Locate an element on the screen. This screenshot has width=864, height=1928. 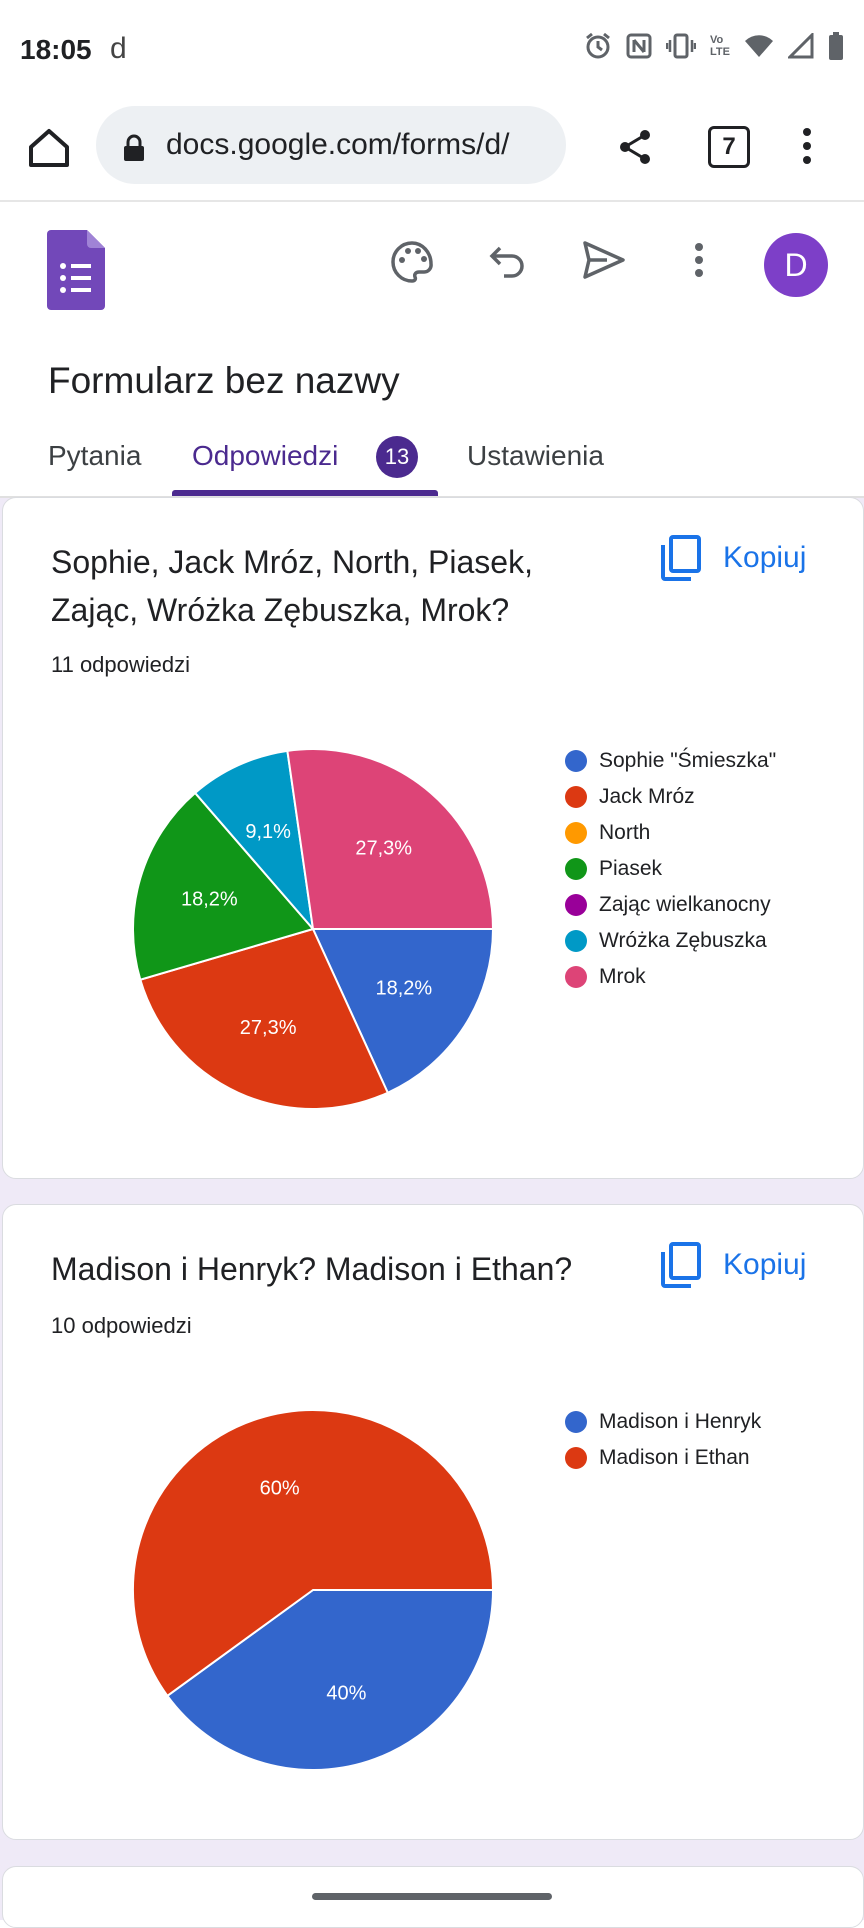
more-vert-icon is located at coordinates (807, 146).